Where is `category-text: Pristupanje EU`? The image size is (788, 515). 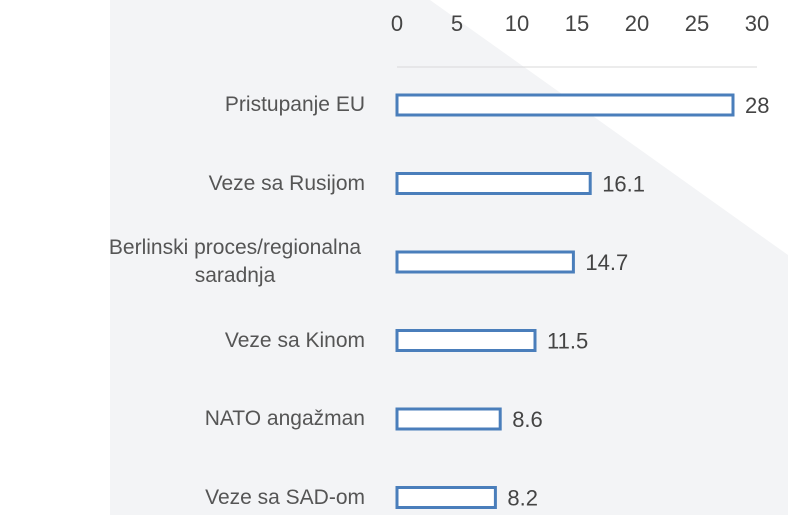 category-text: Pristupanje EU is located at coordinates (294, 104).